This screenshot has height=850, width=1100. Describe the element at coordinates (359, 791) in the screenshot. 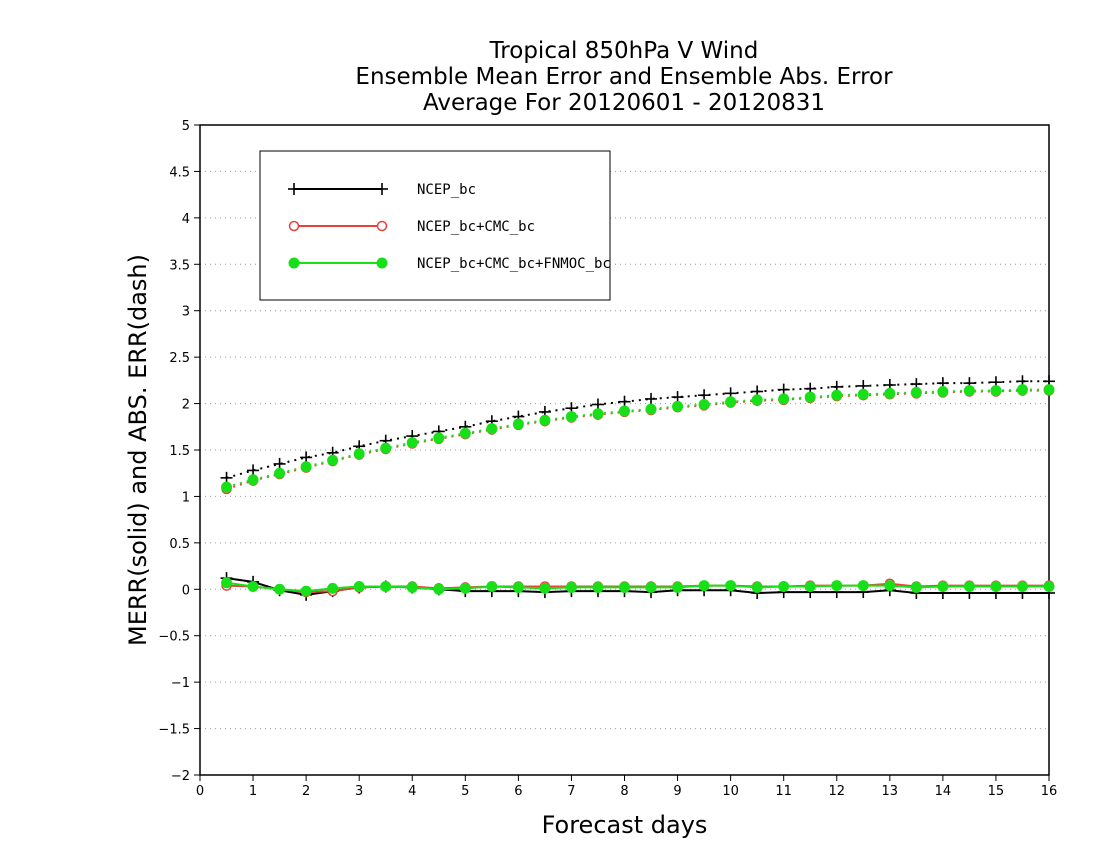

I see `x-tick-label: 3` at that location.